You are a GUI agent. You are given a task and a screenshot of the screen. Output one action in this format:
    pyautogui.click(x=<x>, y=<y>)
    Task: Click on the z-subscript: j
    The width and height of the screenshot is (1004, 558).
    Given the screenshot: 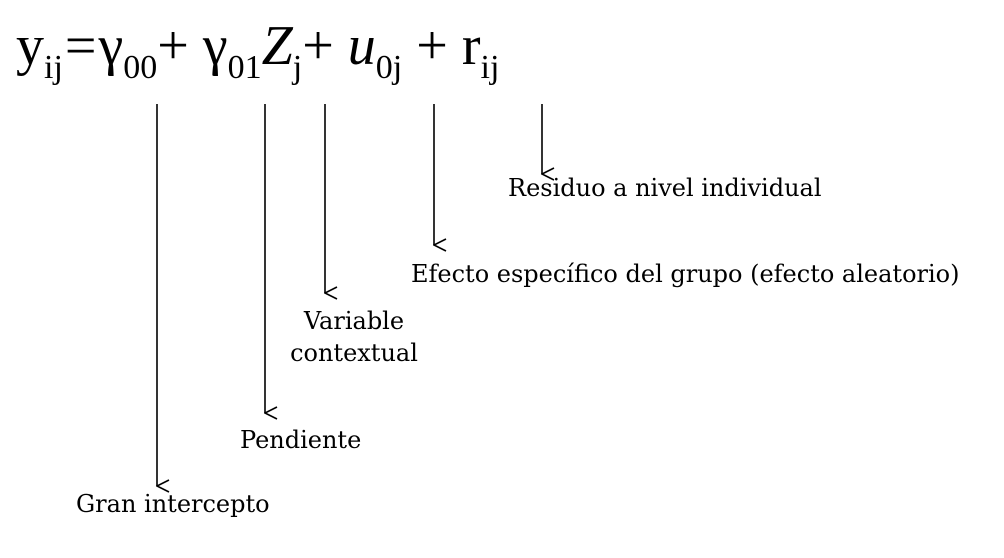 What is the action you would take?
    pyautogui.click(x=297, y=67)
    